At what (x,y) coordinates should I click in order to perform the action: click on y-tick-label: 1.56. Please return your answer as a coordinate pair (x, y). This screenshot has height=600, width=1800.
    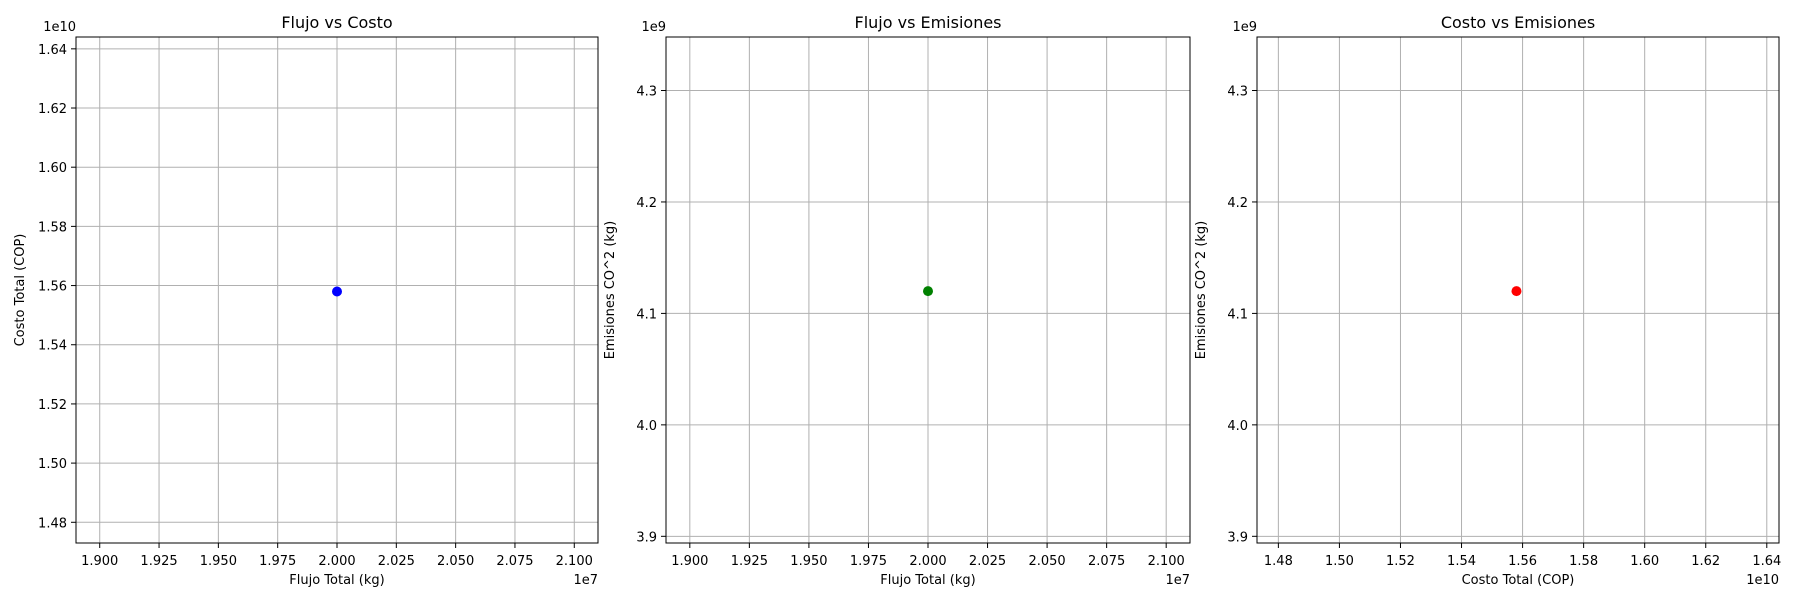
    Looking at the image, I should click on (52, 287).